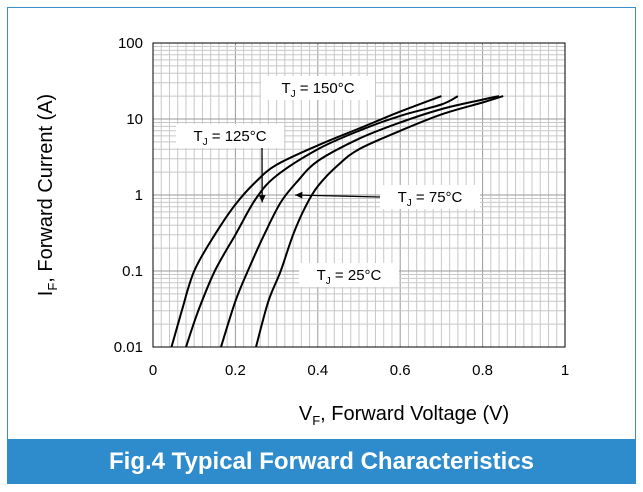 The image size is (643, 492). I want to click on x-tick-label: 0, so click(153, 370).